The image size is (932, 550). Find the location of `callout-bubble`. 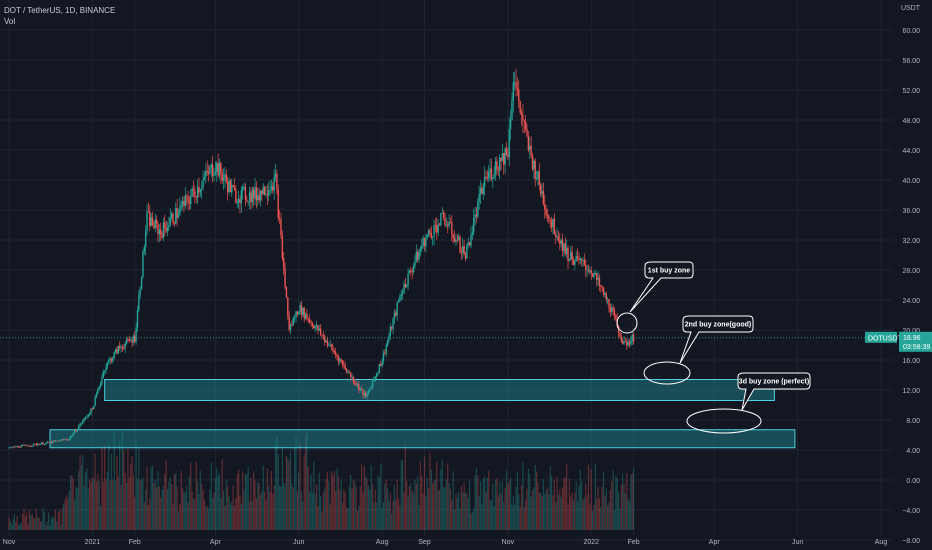

callout-bubble is located at coordinates (774, 391).